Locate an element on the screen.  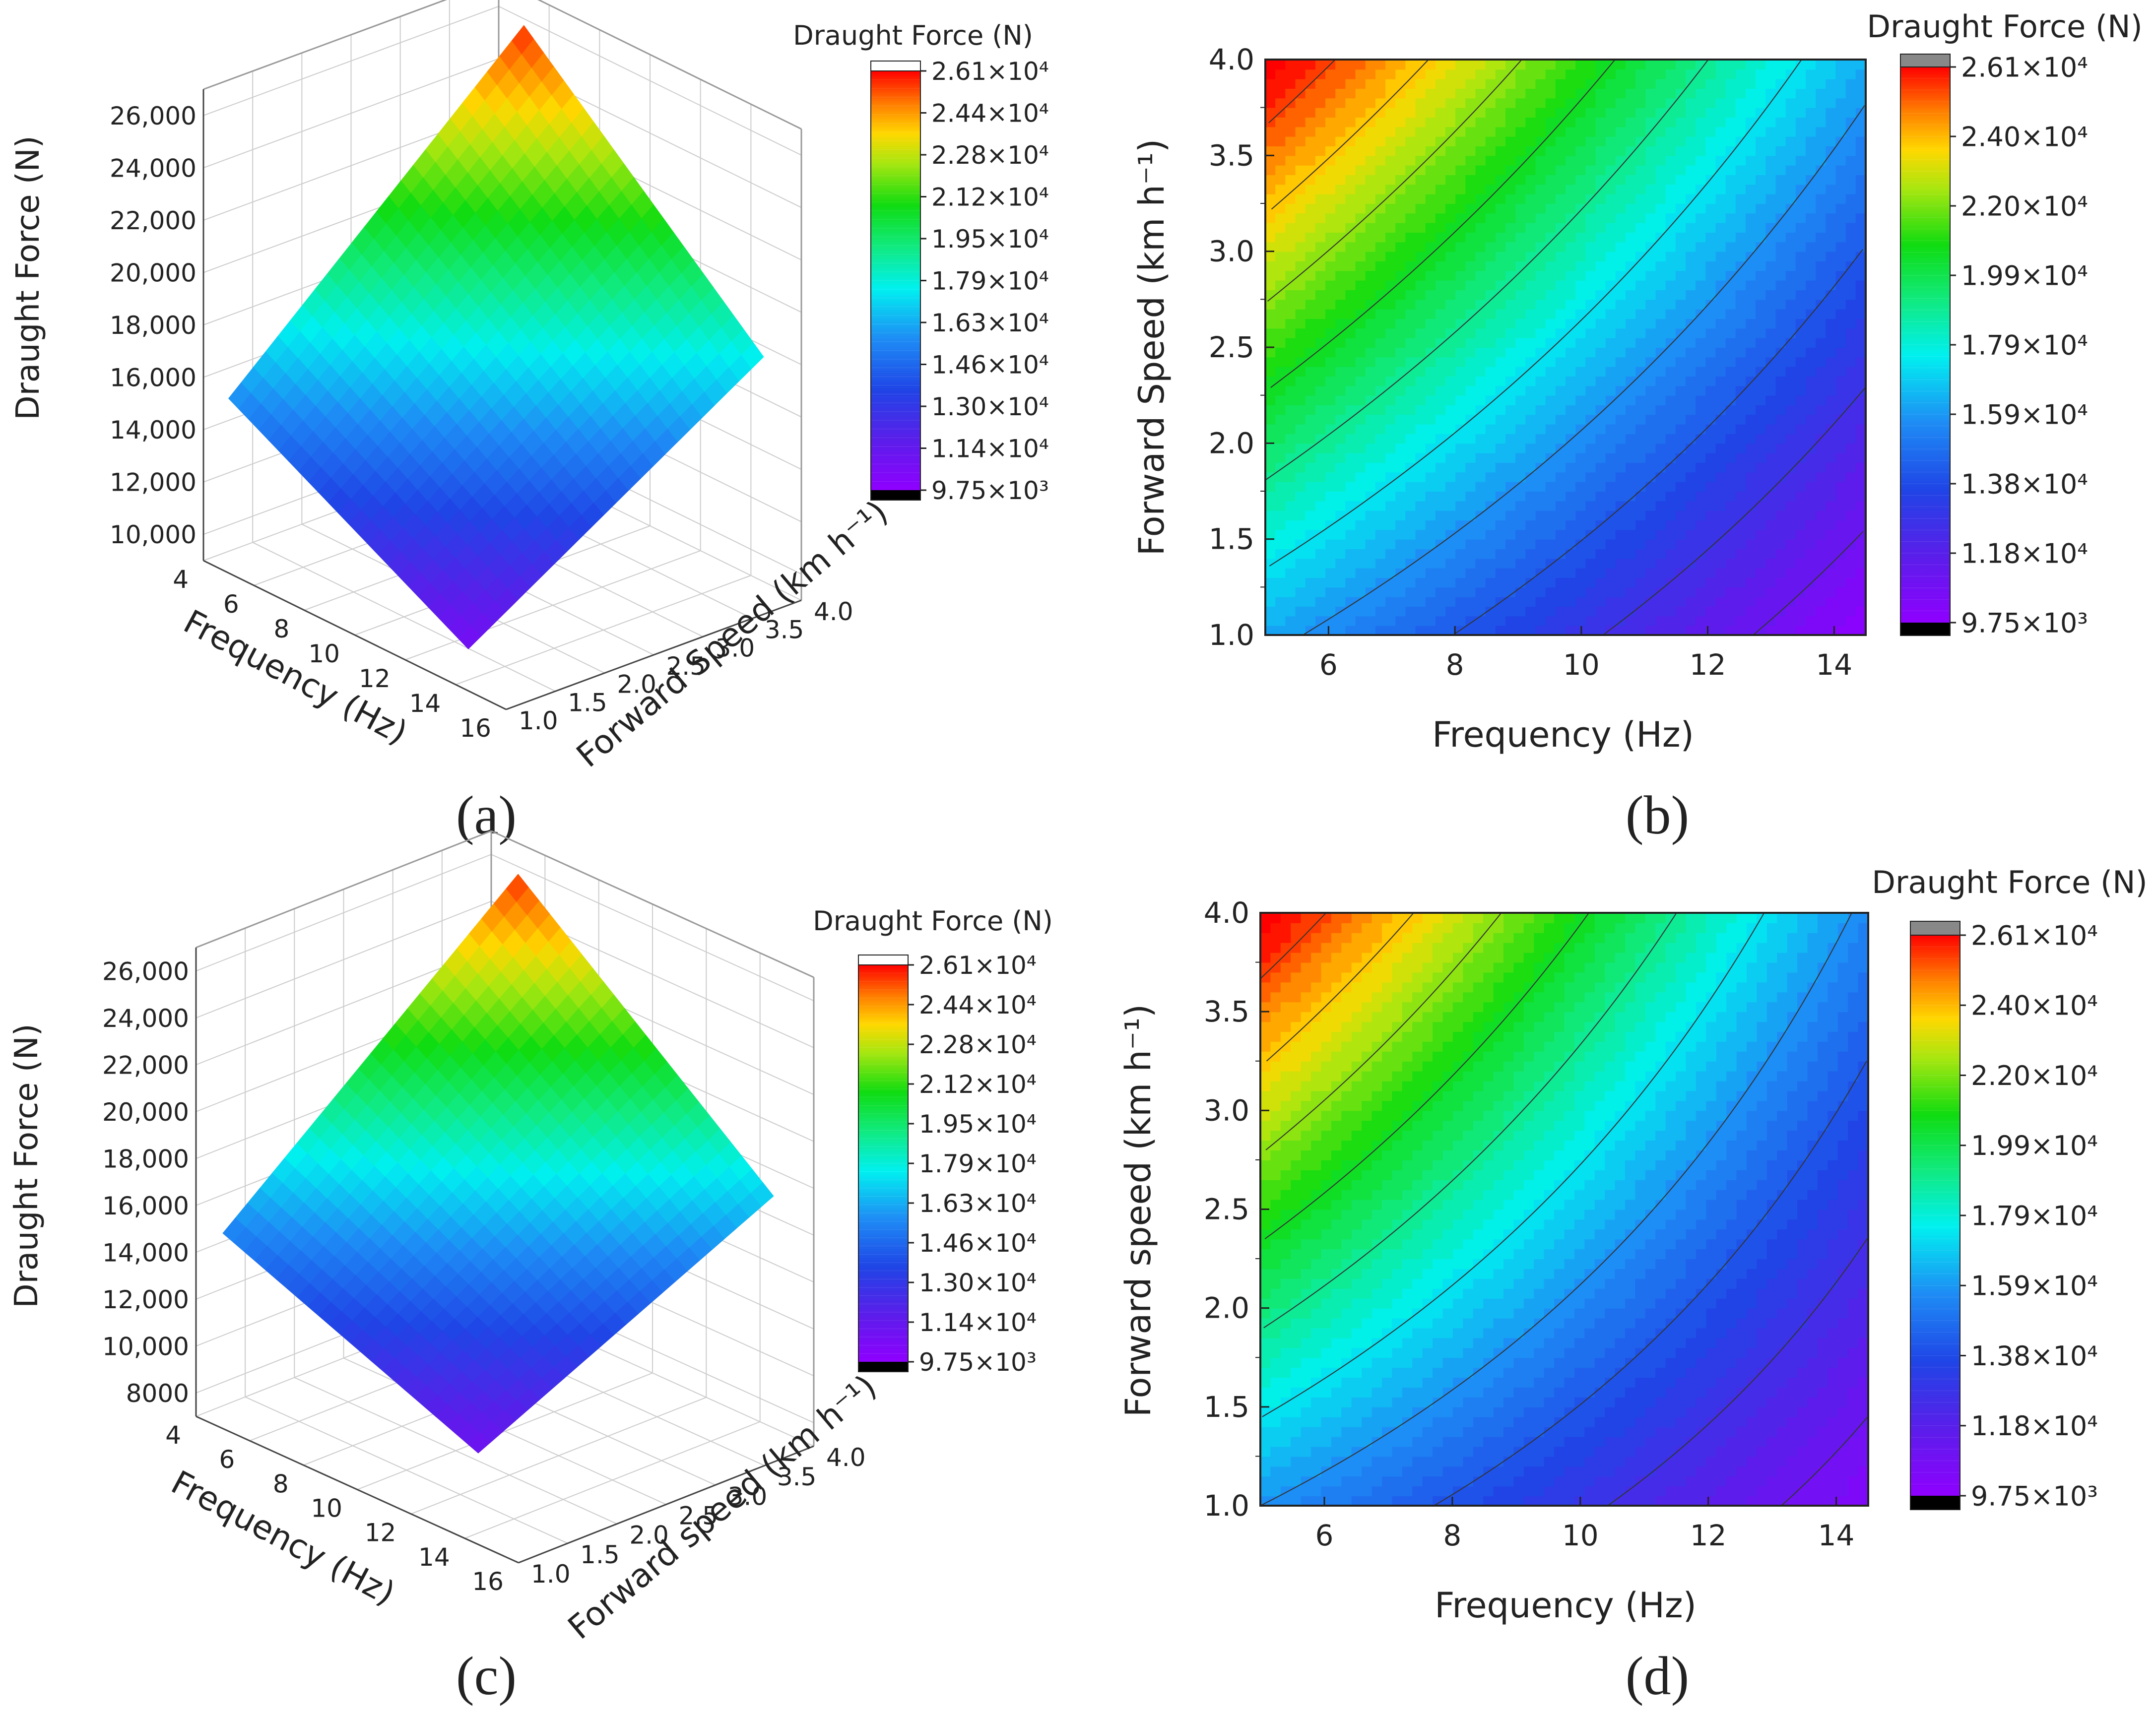
colorbar-tick-label: 1.46×10⁴ is located at coordinates (990, 365).